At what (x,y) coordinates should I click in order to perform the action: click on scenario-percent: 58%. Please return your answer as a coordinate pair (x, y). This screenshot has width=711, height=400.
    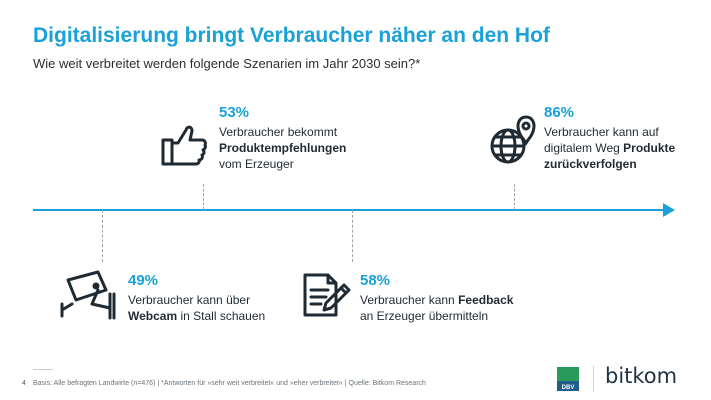
    Looking at the image, I should click on (375, 280).